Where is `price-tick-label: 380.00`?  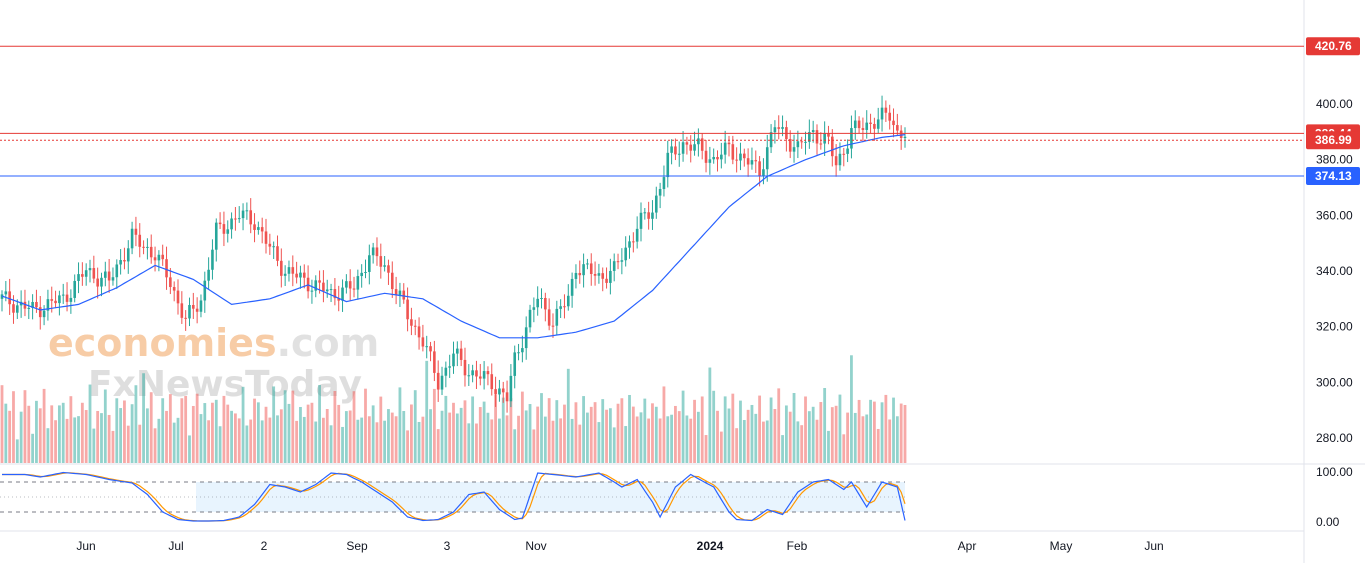
price-tick-label: 380.00 is located at coordinates (1334, 160).